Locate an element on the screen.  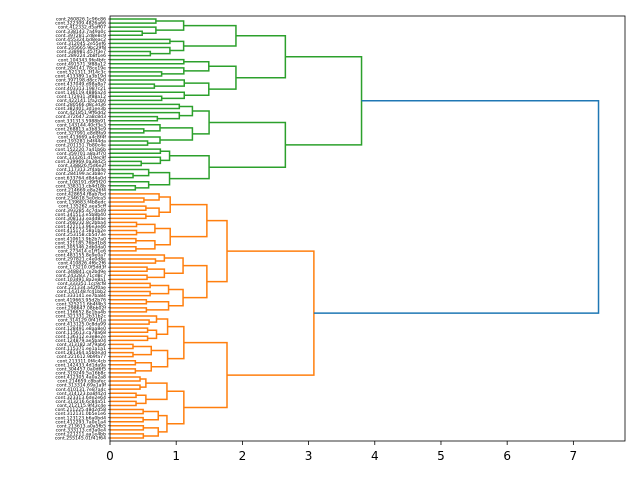
leaf-label: cont.117313.2f4ab4e is located at coordinates (82, 170).